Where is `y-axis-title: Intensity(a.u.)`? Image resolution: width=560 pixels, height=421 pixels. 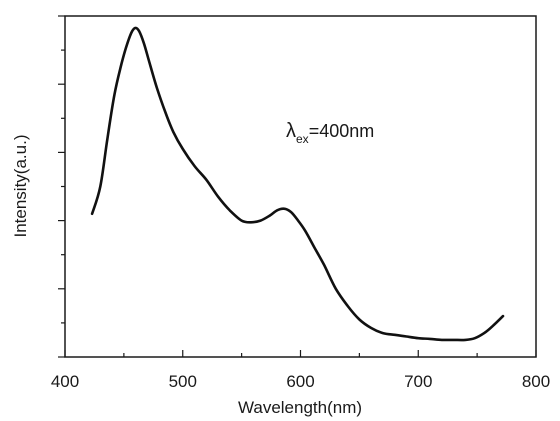
y-axis-title: Intensity(a.u.) is located at coordinates (20, 186).